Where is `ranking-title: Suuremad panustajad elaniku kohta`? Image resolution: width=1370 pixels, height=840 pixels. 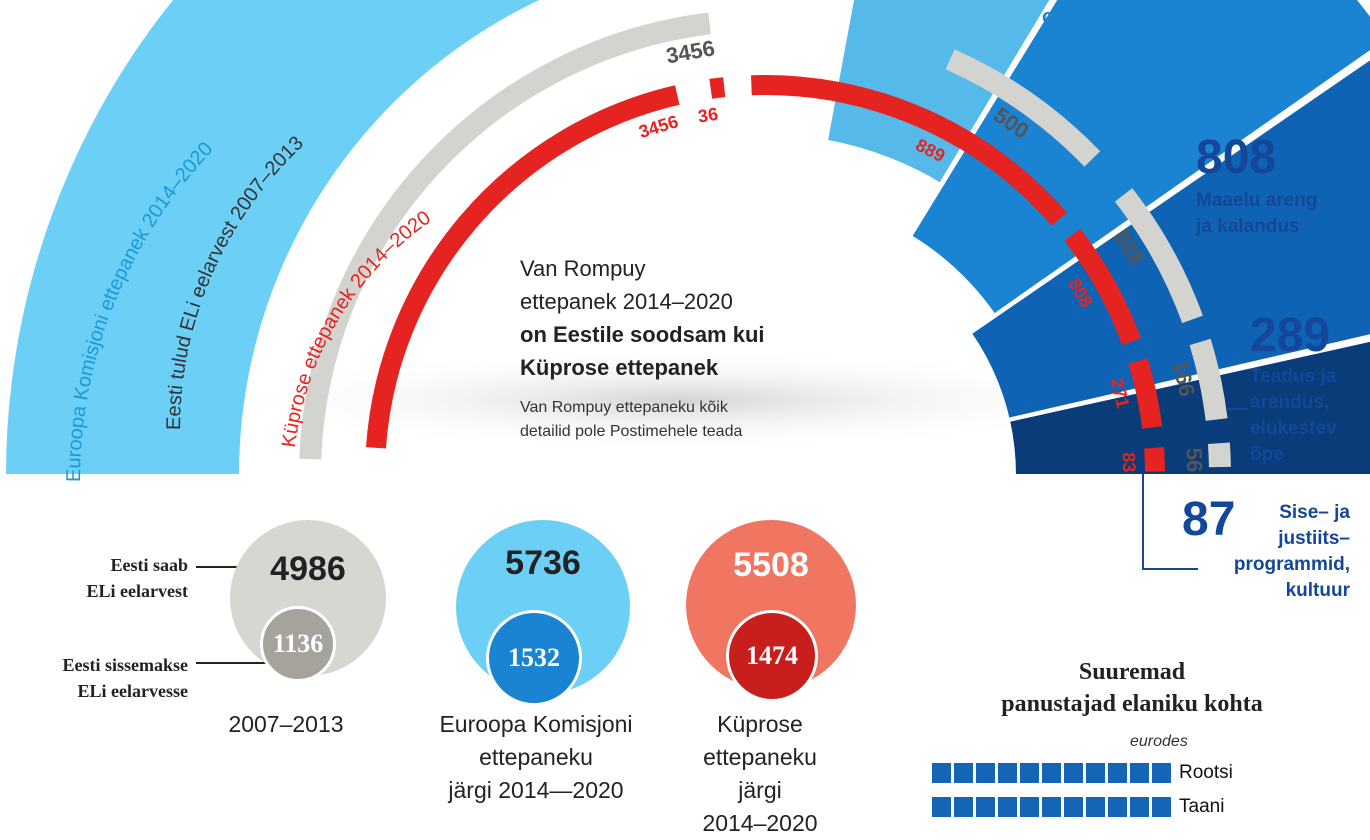
ranking-title: Suuremad panustajad elaniku kohta is located at coordinates (1132, 688).